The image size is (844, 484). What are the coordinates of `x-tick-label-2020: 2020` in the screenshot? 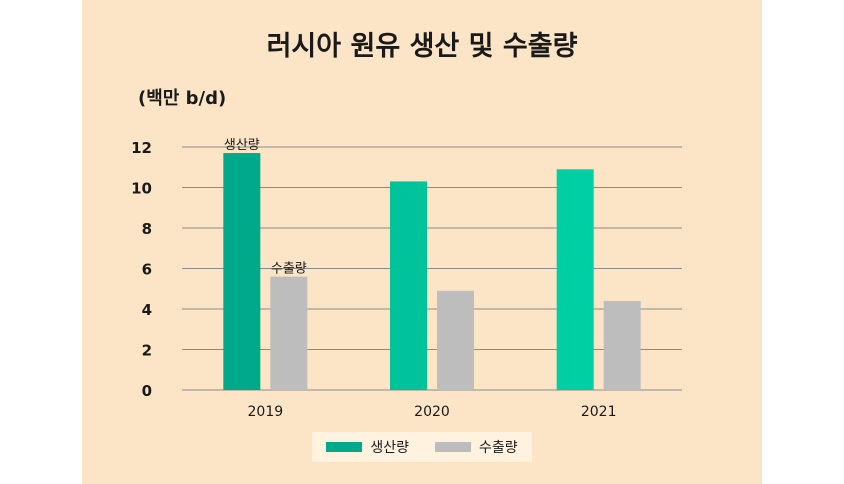 It's located at (432, 412).